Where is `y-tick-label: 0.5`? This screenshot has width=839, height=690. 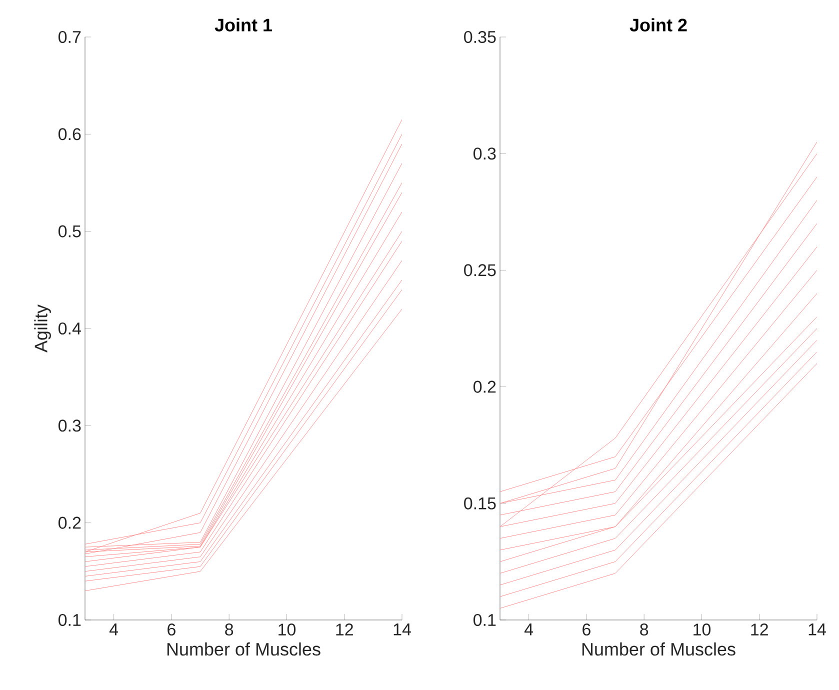
y-tick-label: 0.5 is located at coordinates (69, 231).